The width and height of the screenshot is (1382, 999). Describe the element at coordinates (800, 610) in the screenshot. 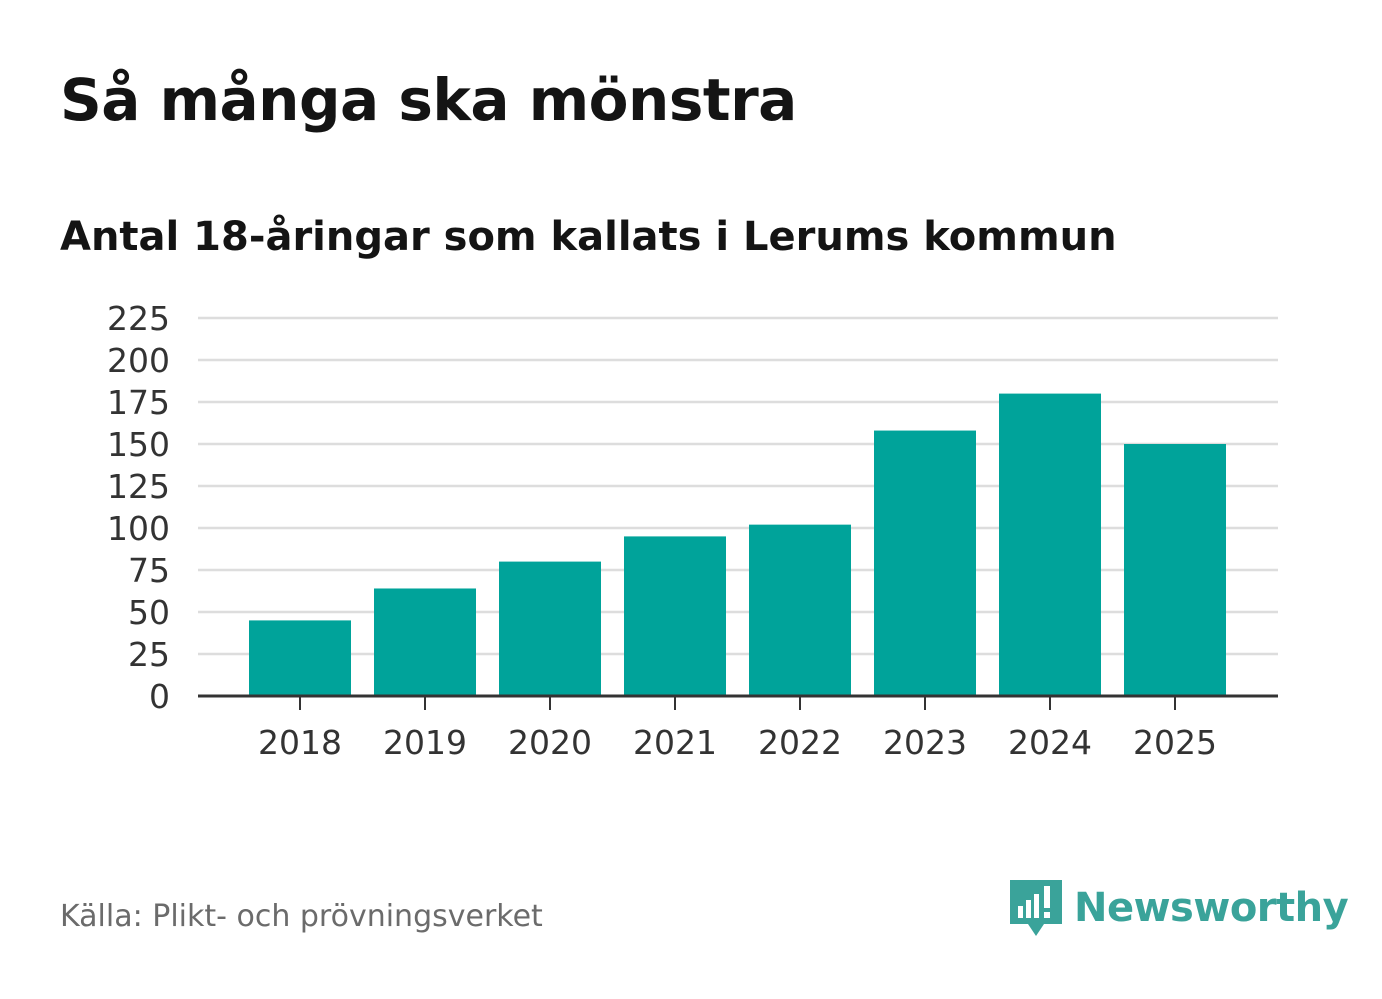

I see `bar-2022` at that location.